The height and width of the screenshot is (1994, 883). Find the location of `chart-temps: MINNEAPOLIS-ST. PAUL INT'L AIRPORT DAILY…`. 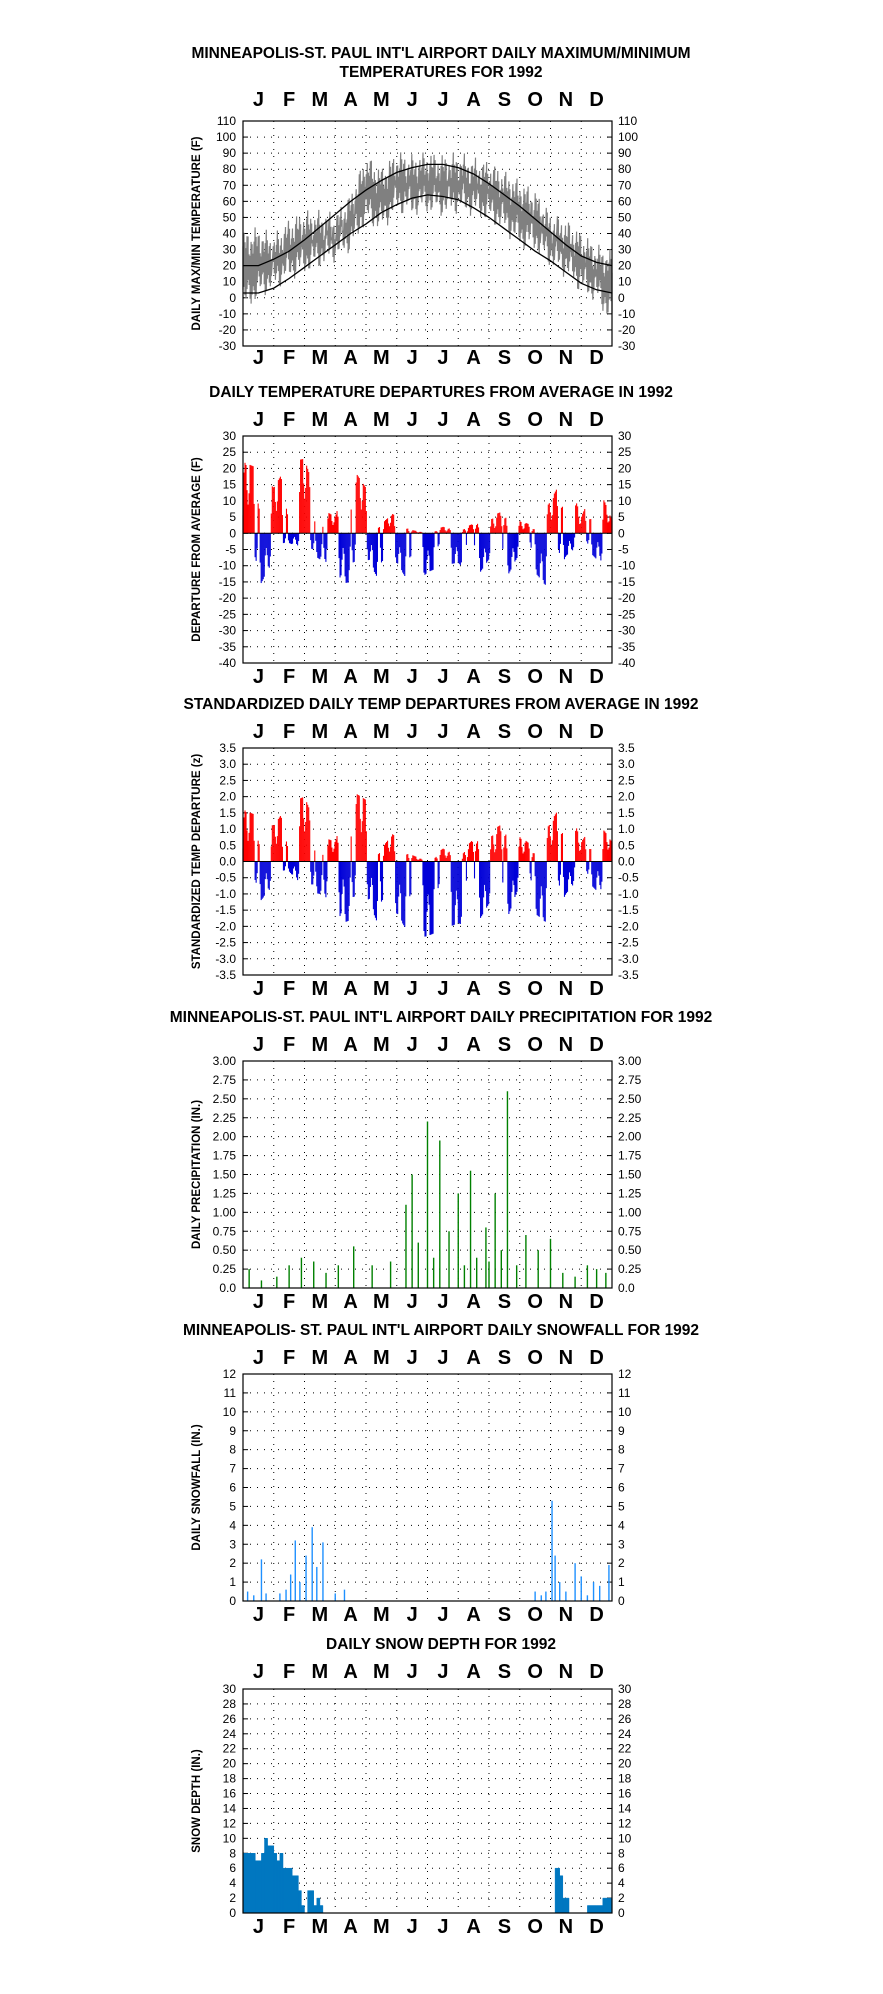

chart-temps: MINNEAPOLIS-ST. PAUL INT'L AIRPORT DAILY… is located at coordinates (441, 207).